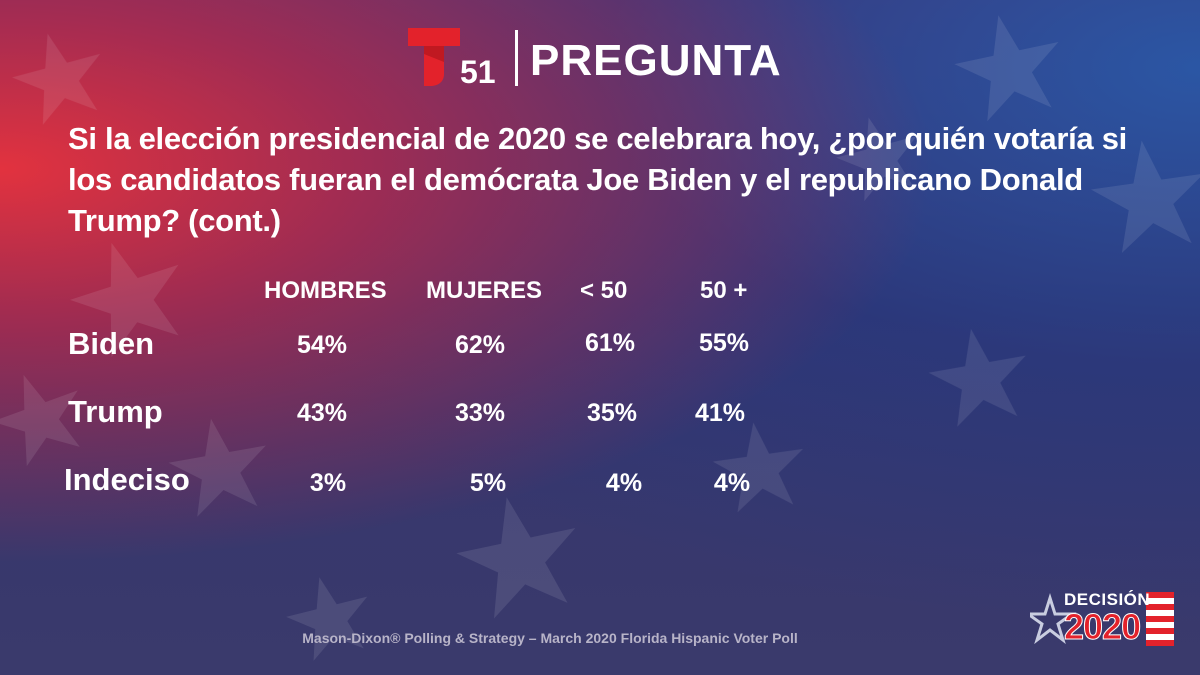  What do you see at coordinates (1053, 618) in the screenshot?
I see `star-outline-icon` at bounding box center [1053, 618].